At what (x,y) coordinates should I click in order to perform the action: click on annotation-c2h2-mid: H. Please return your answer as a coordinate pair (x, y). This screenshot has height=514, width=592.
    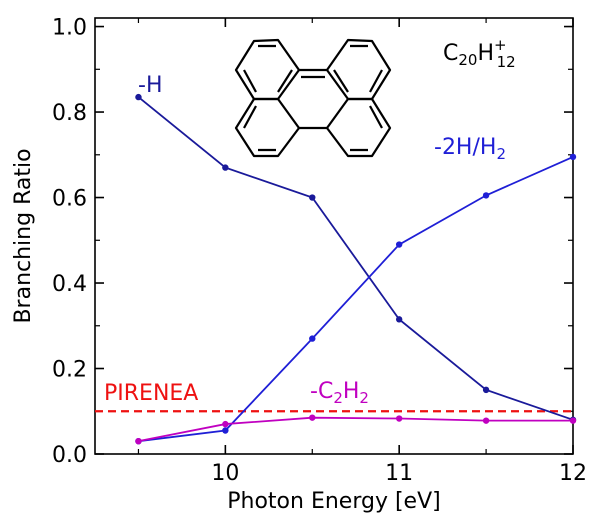
    Looking at the image, I should click on (351, 391).